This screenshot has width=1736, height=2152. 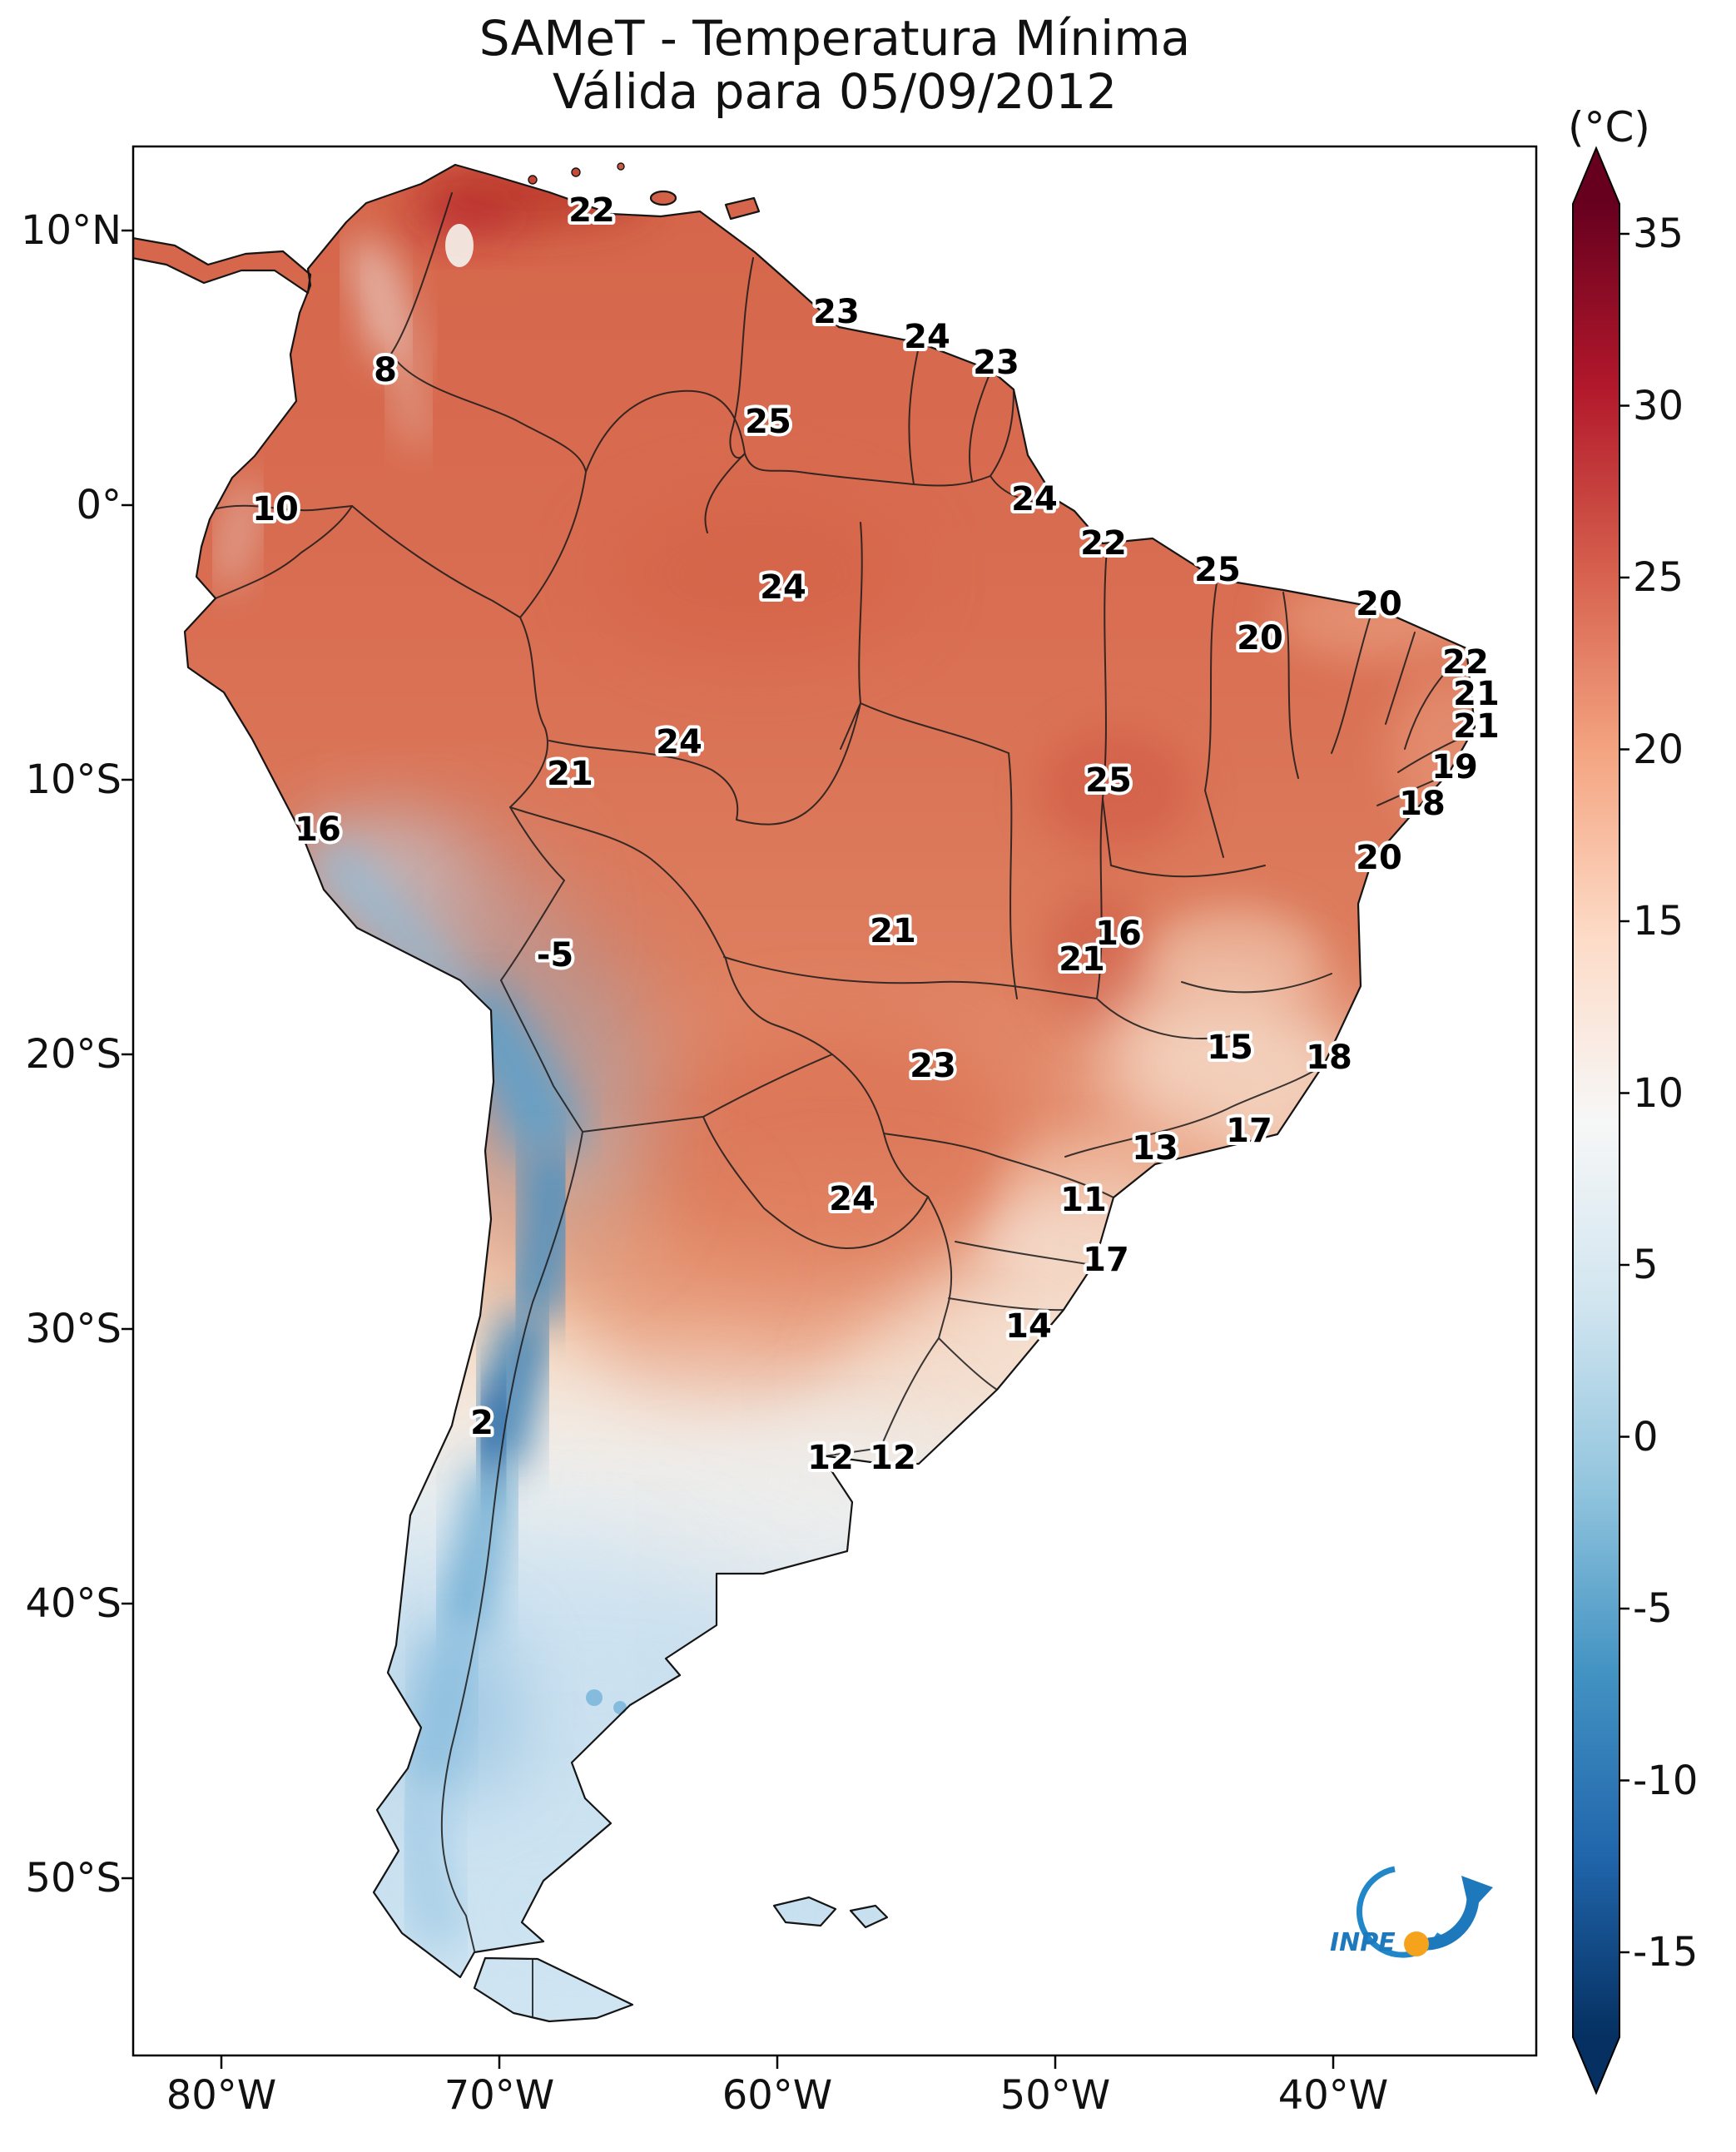 I want to click on colorbar-tick-label: 30, so click(x=1658, y=405).